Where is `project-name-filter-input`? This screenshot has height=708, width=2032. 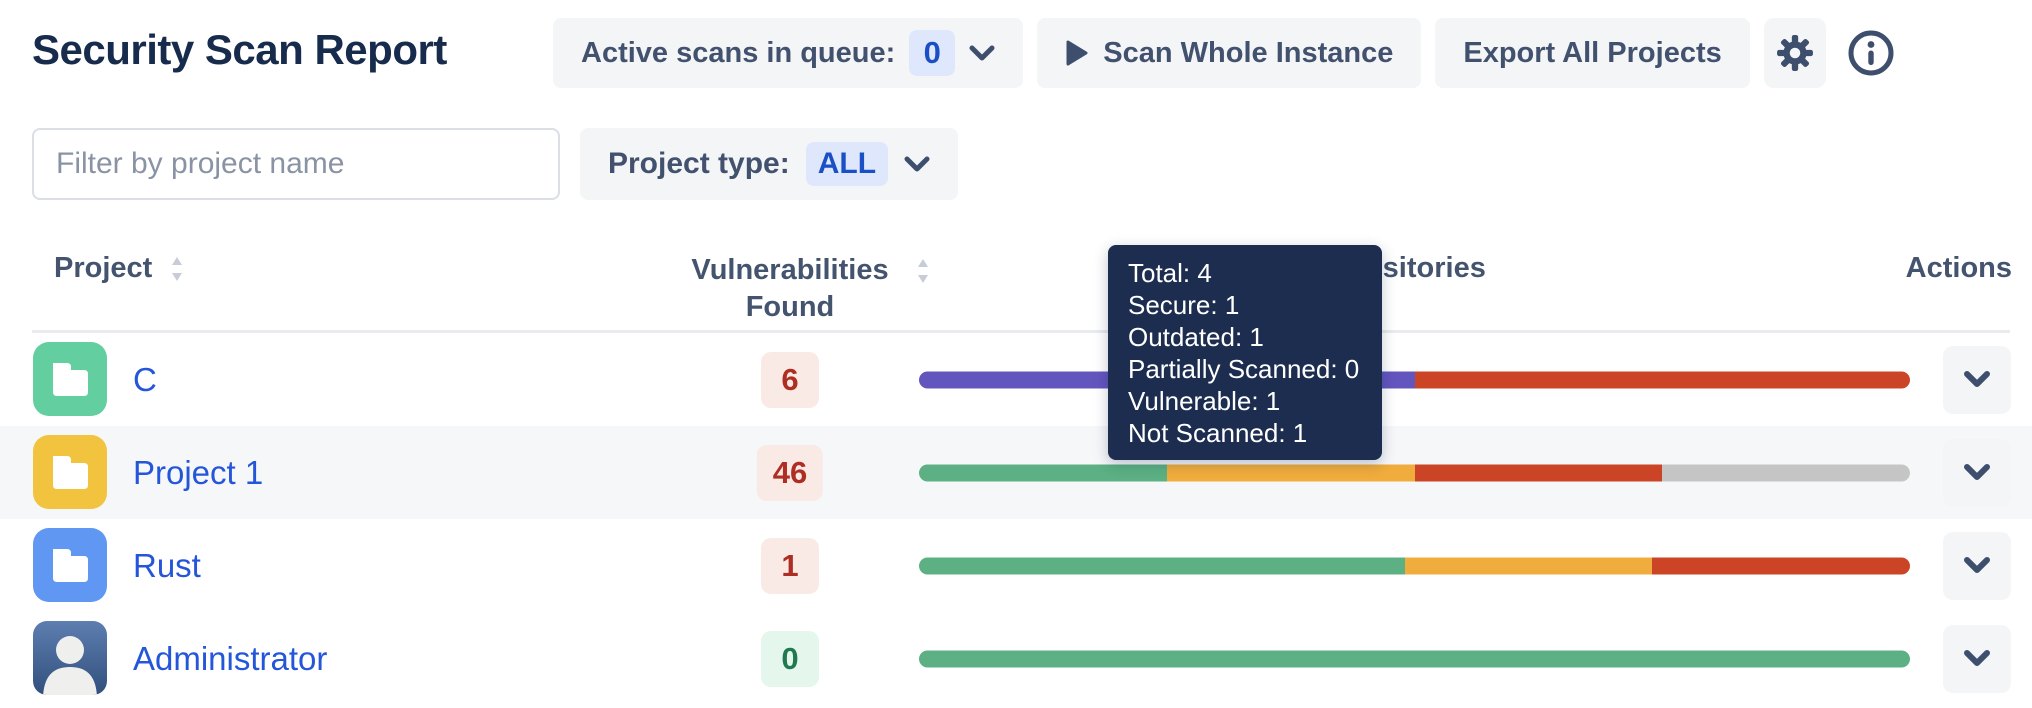 project-name-filter-input is located at coordinates (296, 164).